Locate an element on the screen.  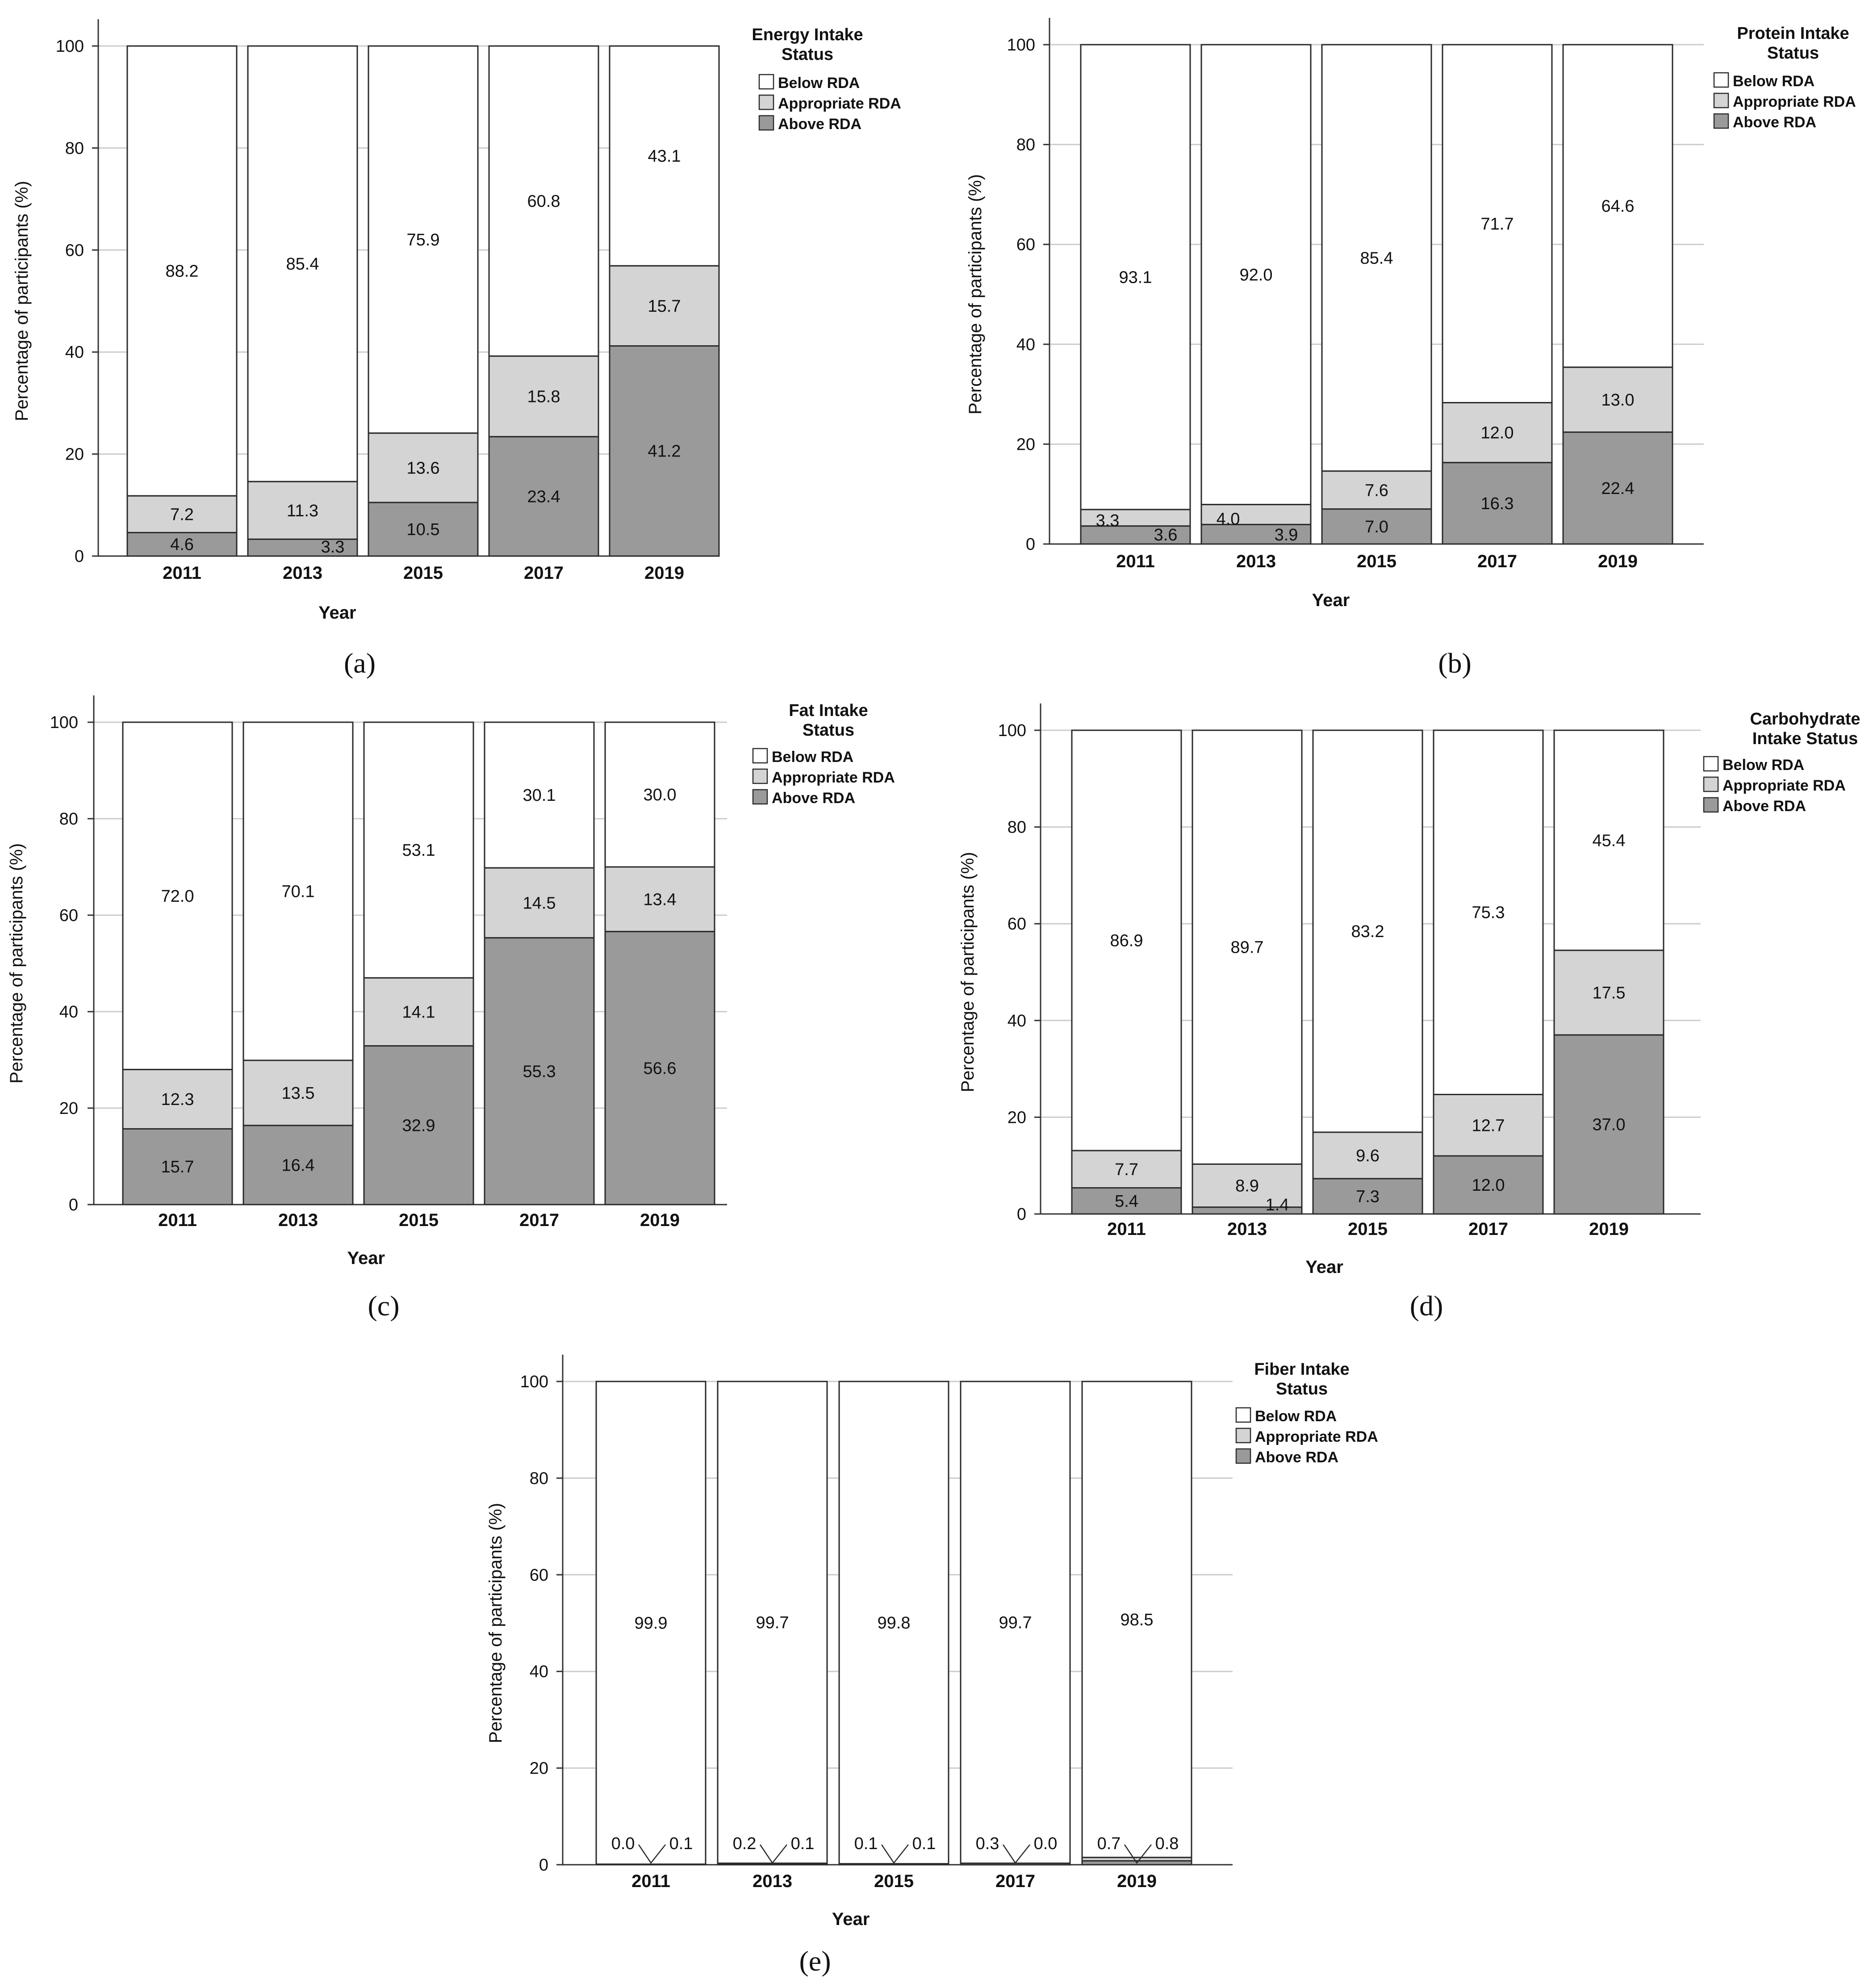
data-label-above-rda: 12.0 is located at coordinates (1489, 1185).